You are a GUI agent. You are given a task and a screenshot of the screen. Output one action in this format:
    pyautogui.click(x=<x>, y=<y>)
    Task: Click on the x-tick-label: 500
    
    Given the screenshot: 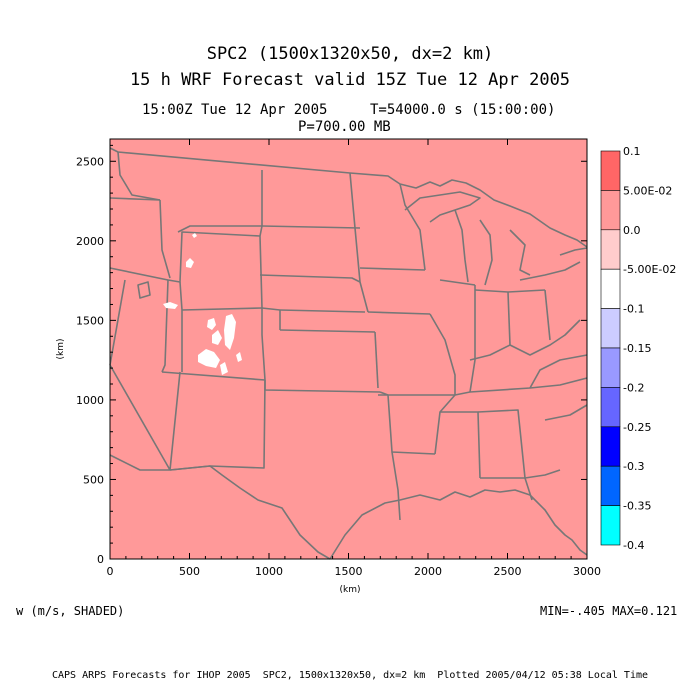 What is the action you would take?
    pyautogui.click(x=189, y=571)
    